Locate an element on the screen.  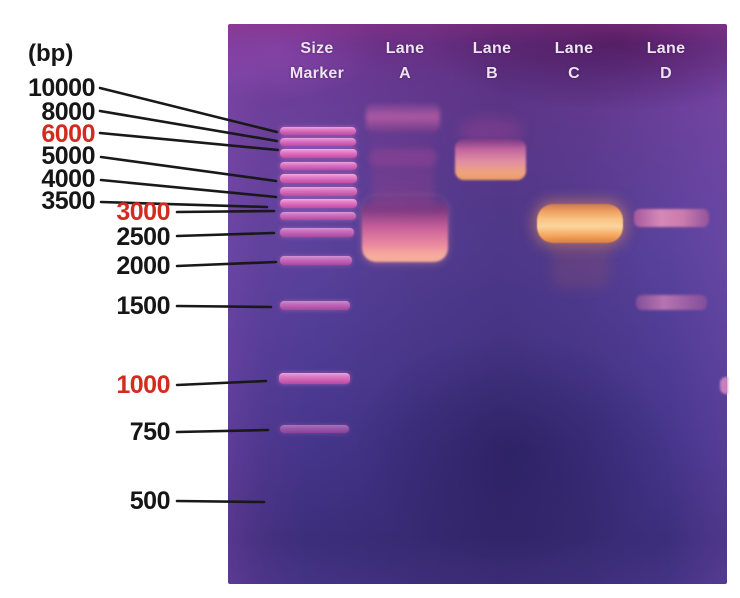
lane-title-lane-b: Lane B is located at coordinates (492, 61).